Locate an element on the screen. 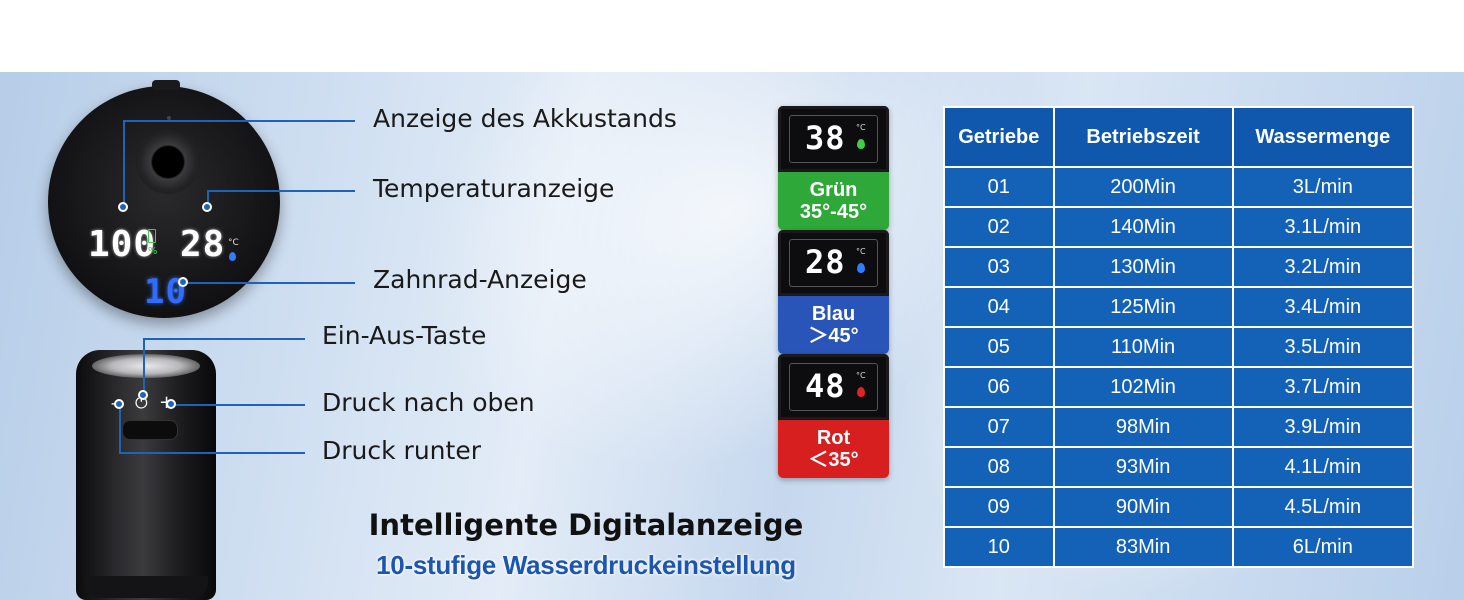 The image size is (1464, 600). temp-card-green: 38 °C Grün 35°-45° is located at coordinates (833, 168).